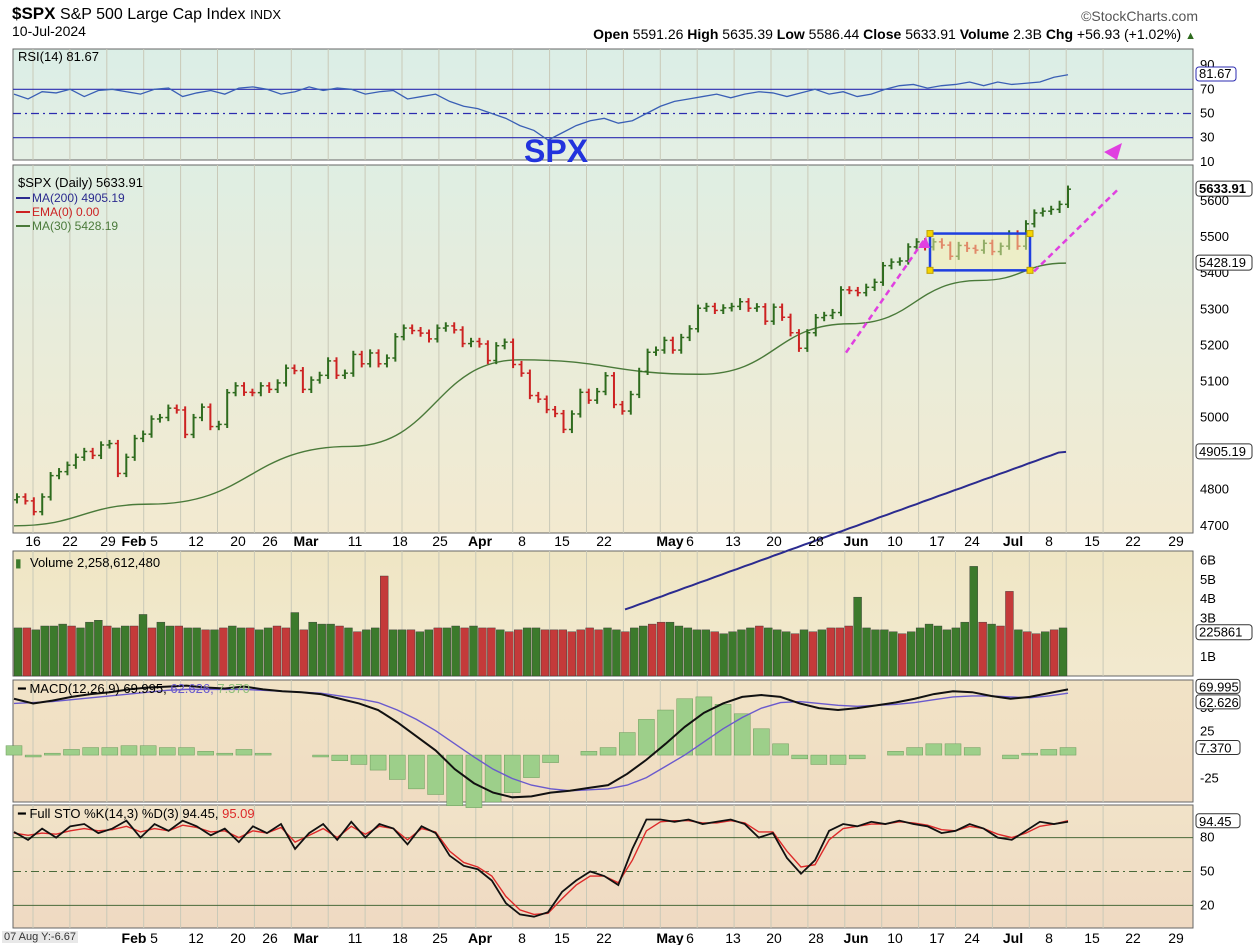 Image resolution: width=1254 pixels, height=945 pixels. What do you see at coordinates (1190, 36) in the screenshot?
I see `change-arrow-icon: ▲` at bounding box center [1190, 36].